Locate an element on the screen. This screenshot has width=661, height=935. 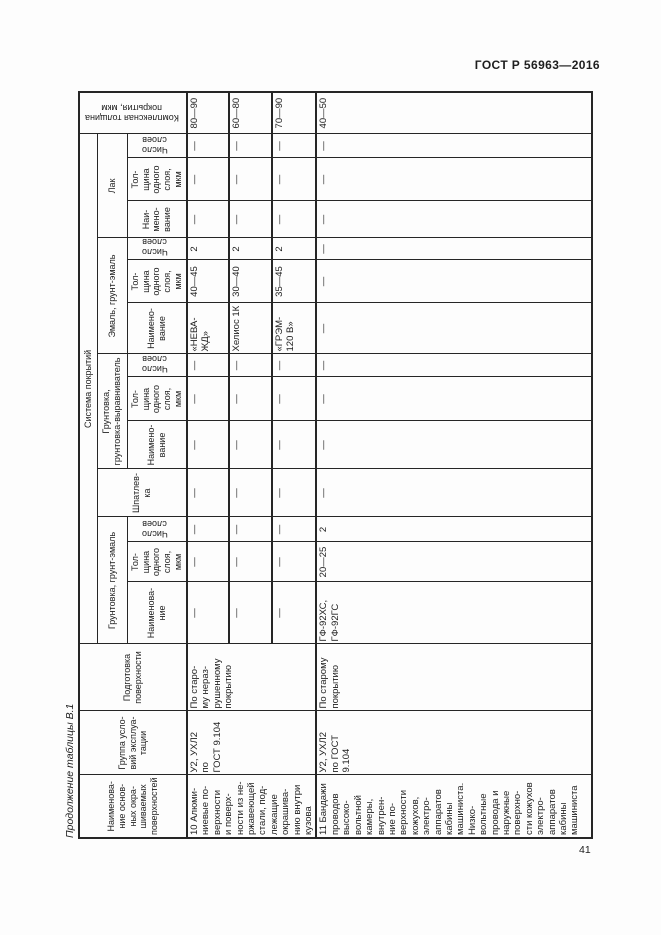
page-number: 41 is located at coordinates (585, 850).